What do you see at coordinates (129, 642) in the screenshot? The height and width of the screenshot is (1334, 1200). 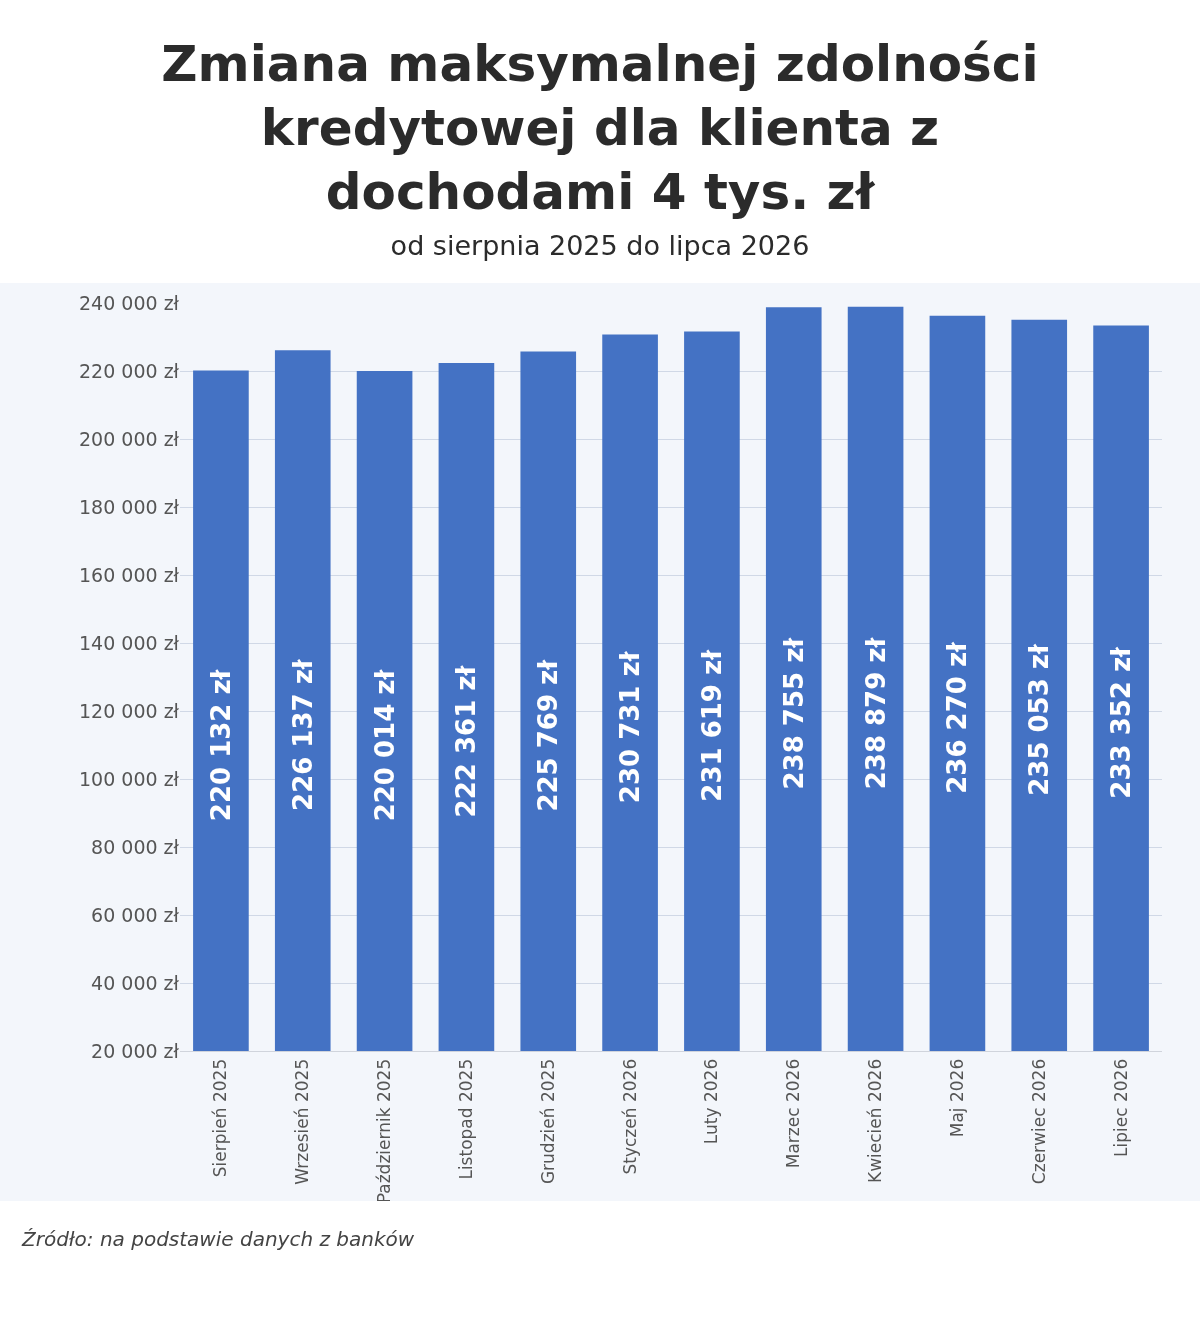 I see `y-tick-label: 140 000 zł` at bounding box center [129, 642].